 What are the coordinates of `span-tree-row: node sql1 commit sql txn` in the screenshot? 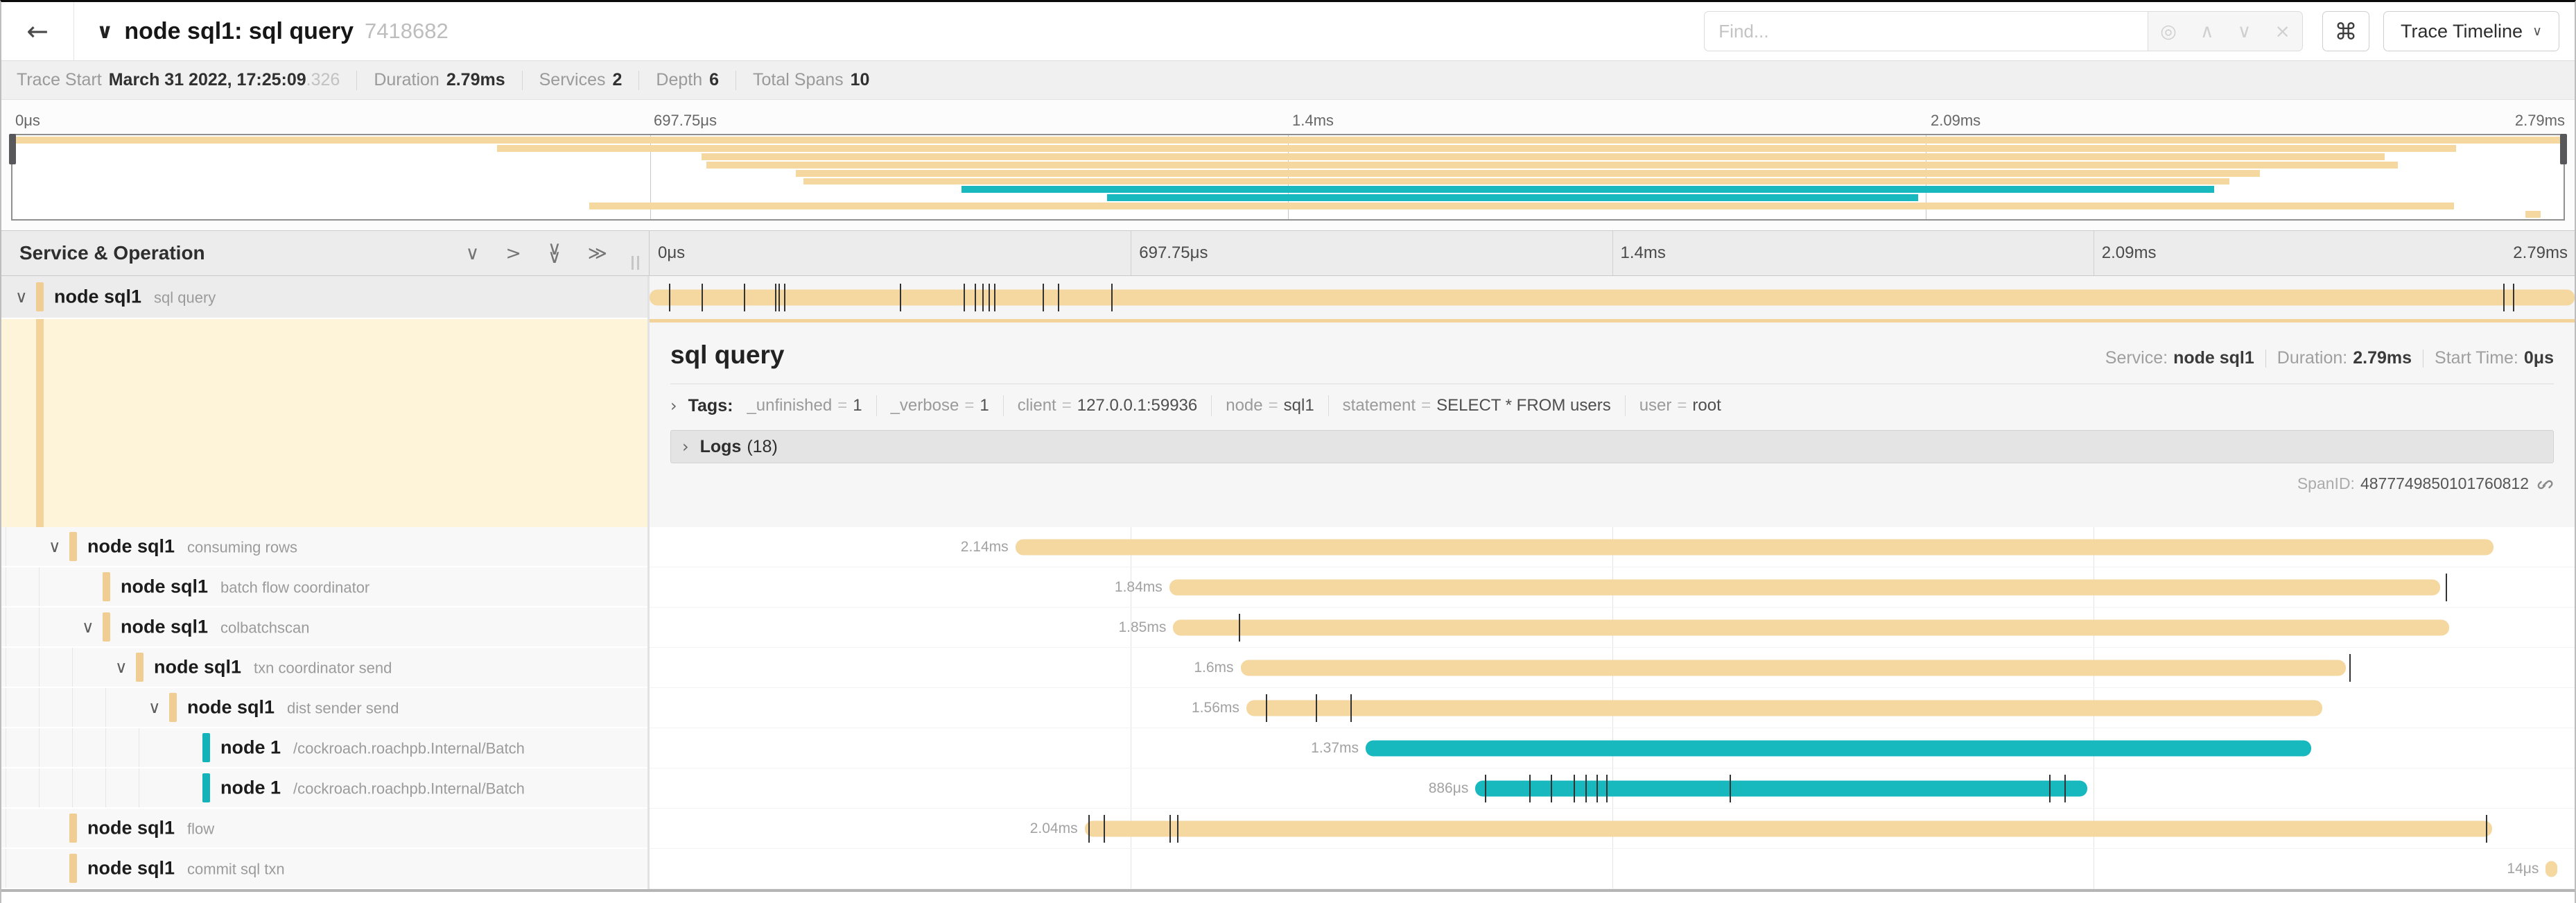 It's located at (324, 869).